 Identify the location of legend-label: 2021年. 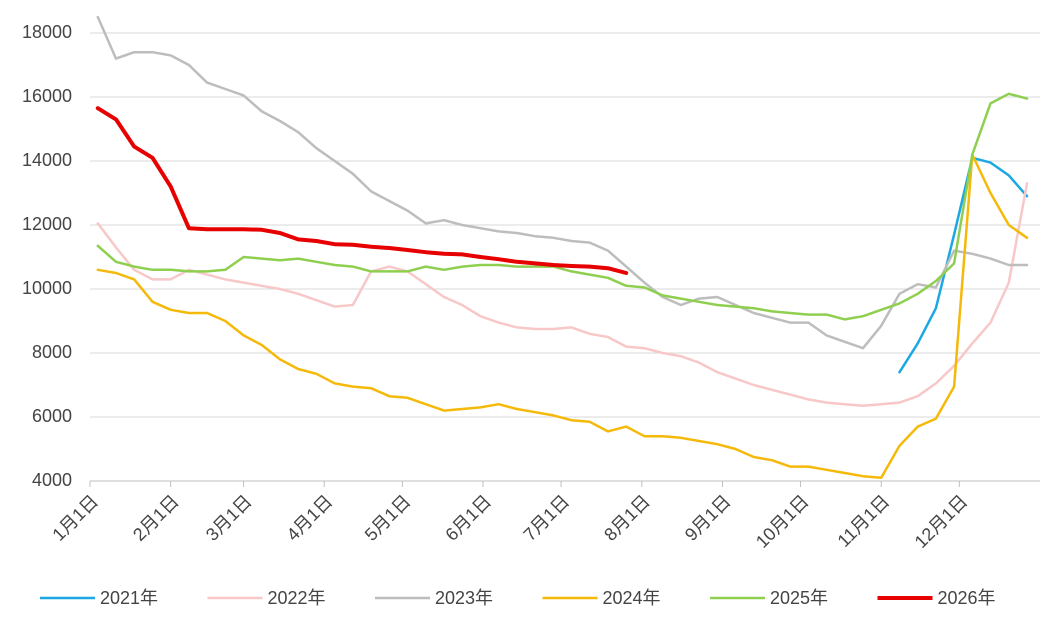
(129, 598).